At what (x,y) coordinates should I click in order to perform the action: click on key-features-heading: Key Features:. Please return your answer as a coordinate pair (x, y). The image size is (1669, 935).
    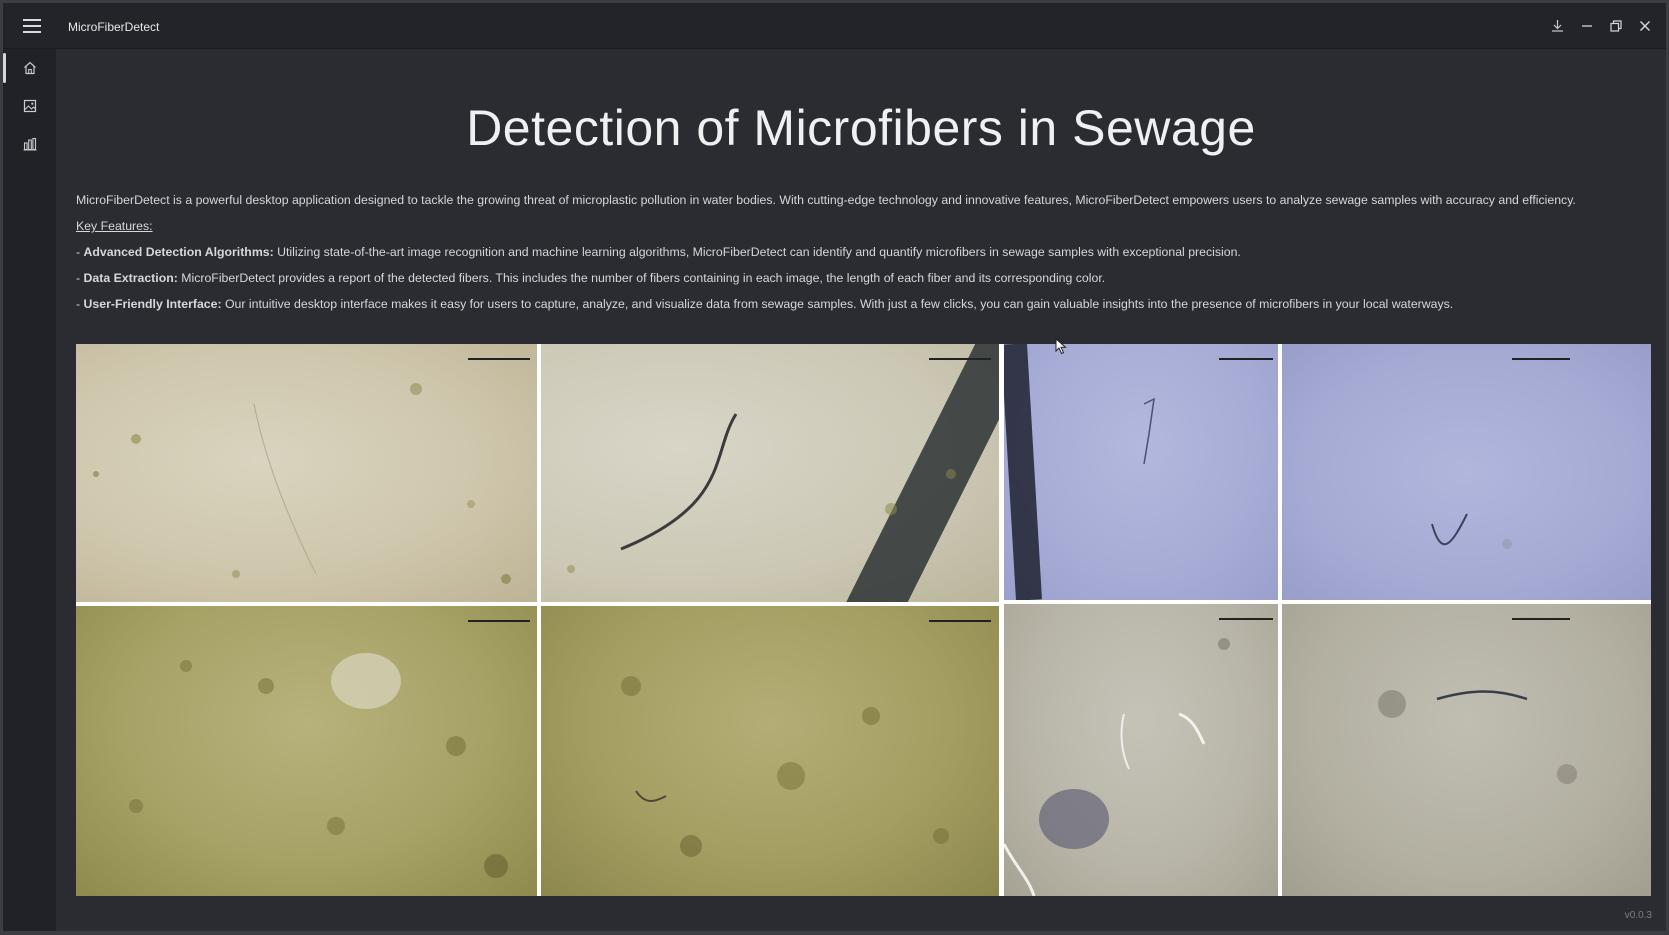
    Looking at the image, I should click on (114, 226).